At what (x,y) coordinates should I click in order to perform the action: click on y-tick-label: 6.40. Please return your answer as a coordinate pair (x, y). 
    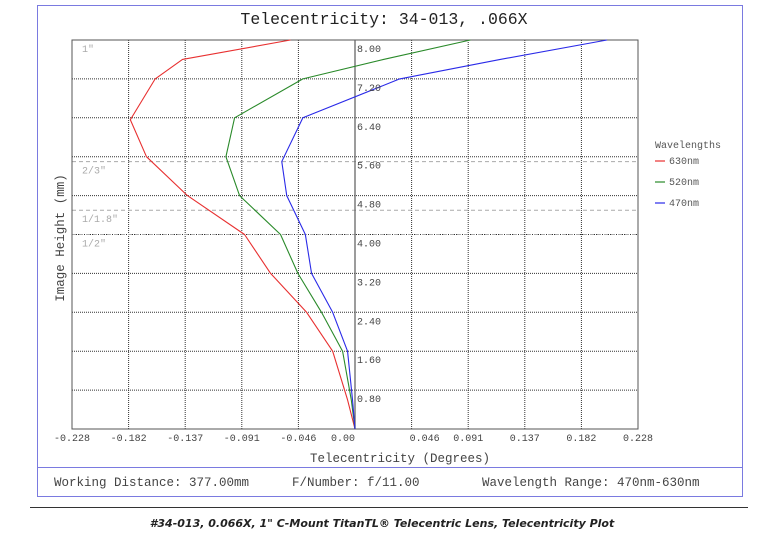
    Looking at the image, I should click on (369, 128).